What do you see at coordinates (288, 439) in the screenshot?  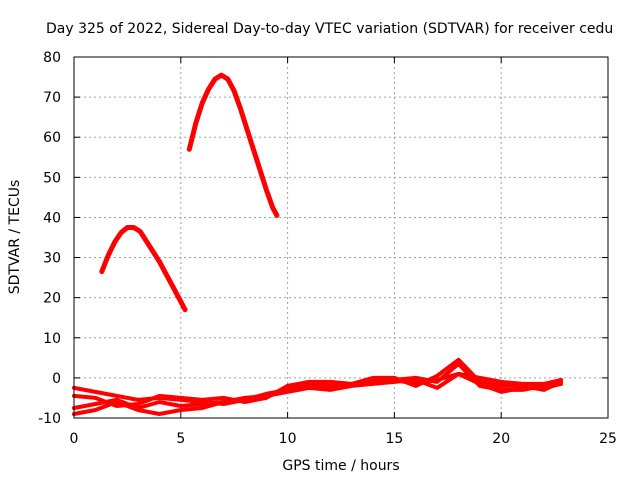 I see `x-tick-label: 10` at bounding box center [288, 439].